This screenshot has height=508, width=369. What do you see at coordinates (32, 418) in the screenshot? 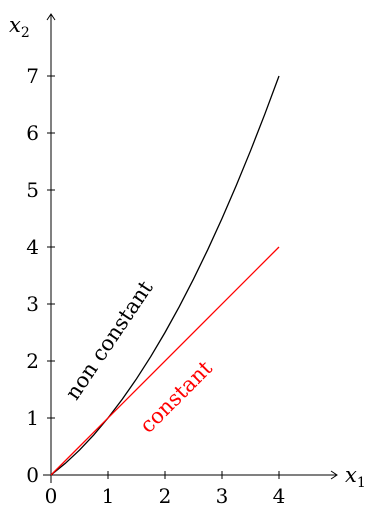
I see `y-tick-label: 1` at bounding box center [32, 418].